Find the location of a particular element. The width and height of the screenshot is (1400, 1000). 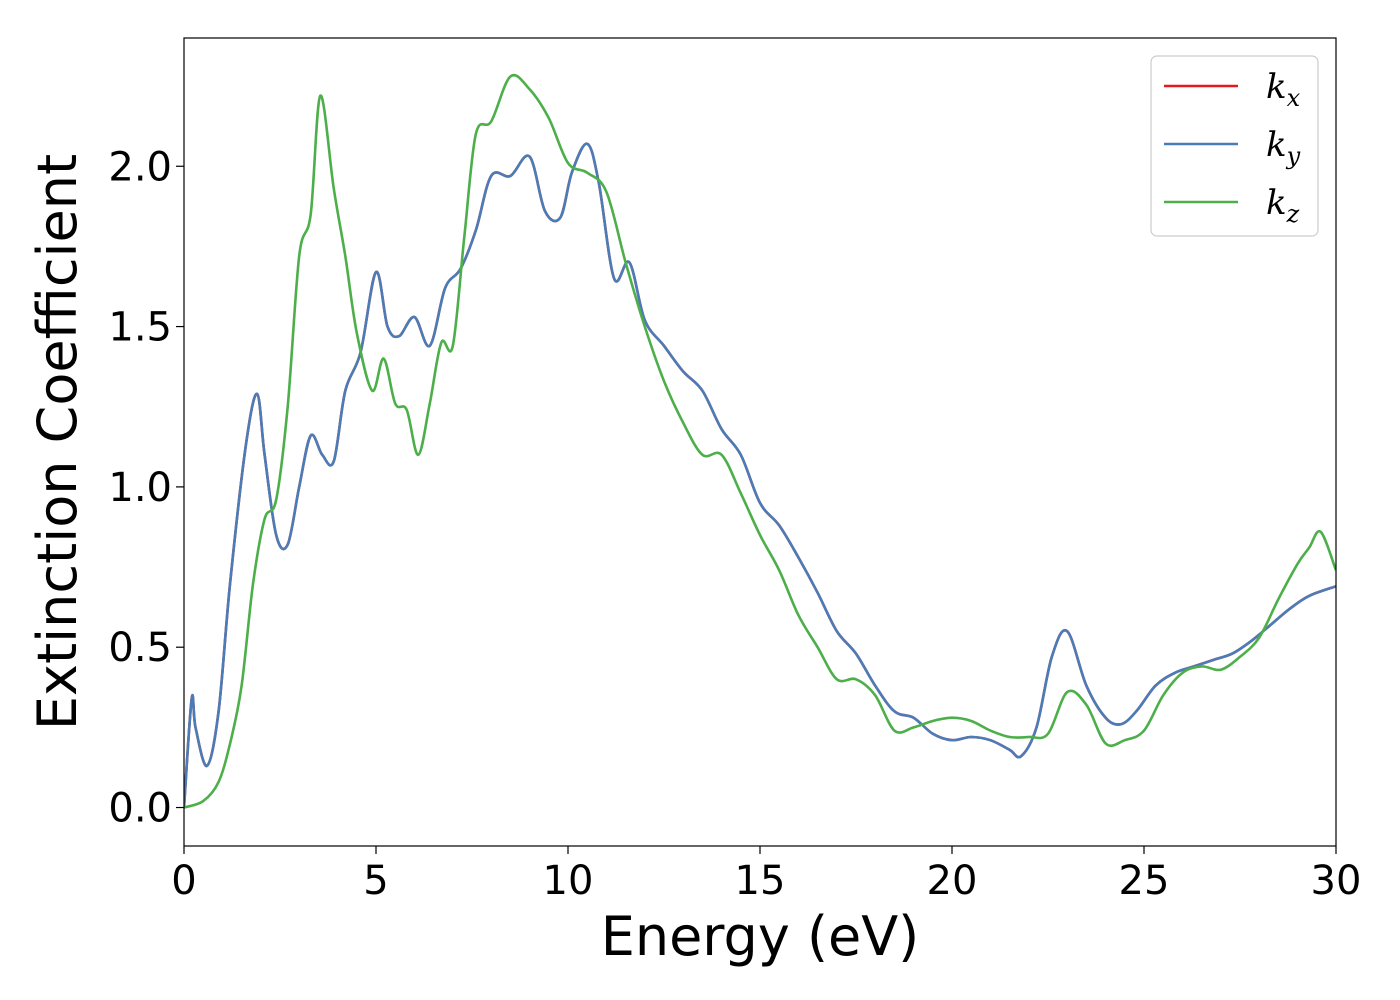

x-tick-label: 15 is located at coordinates (760, 881).